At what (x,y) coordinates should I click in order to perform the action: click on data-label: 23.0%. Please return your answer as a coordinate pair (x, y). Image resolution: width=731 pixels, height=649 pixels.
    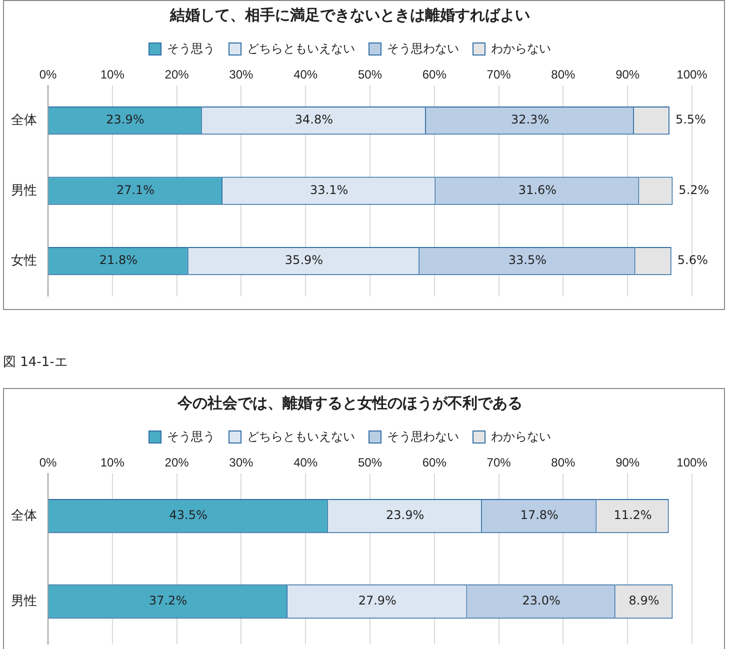
    Looking at the image, I should click on (541, 601).